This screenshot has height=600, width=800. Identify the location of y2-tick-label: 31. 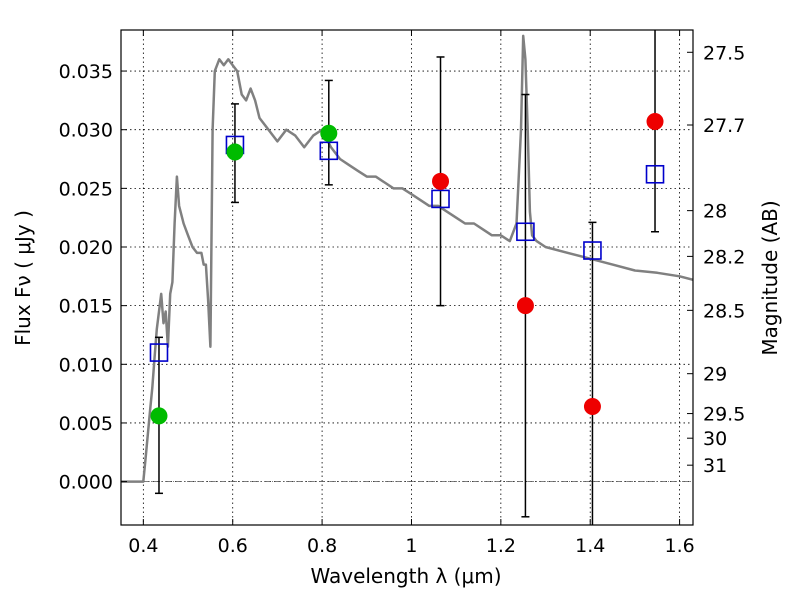
(715, 466).